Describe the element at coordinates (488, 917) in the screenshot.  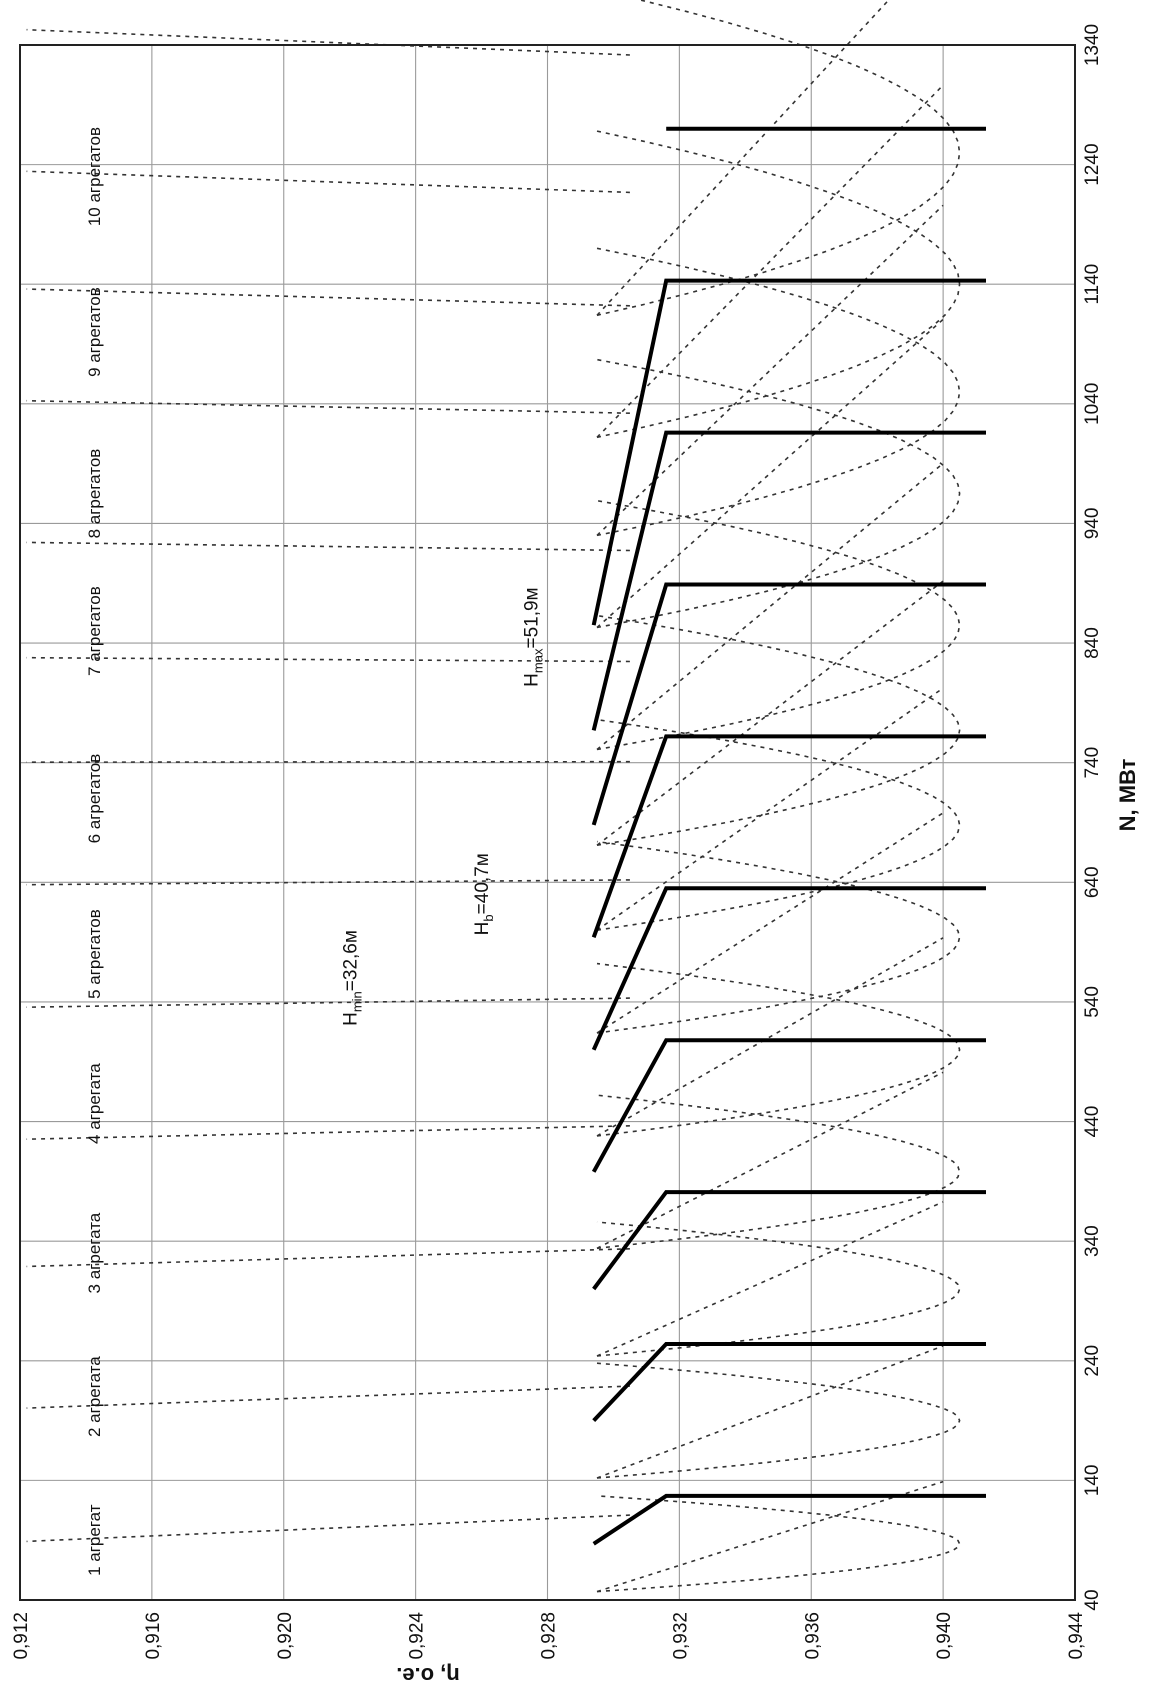
I see `head-label-sub: b` at that location.